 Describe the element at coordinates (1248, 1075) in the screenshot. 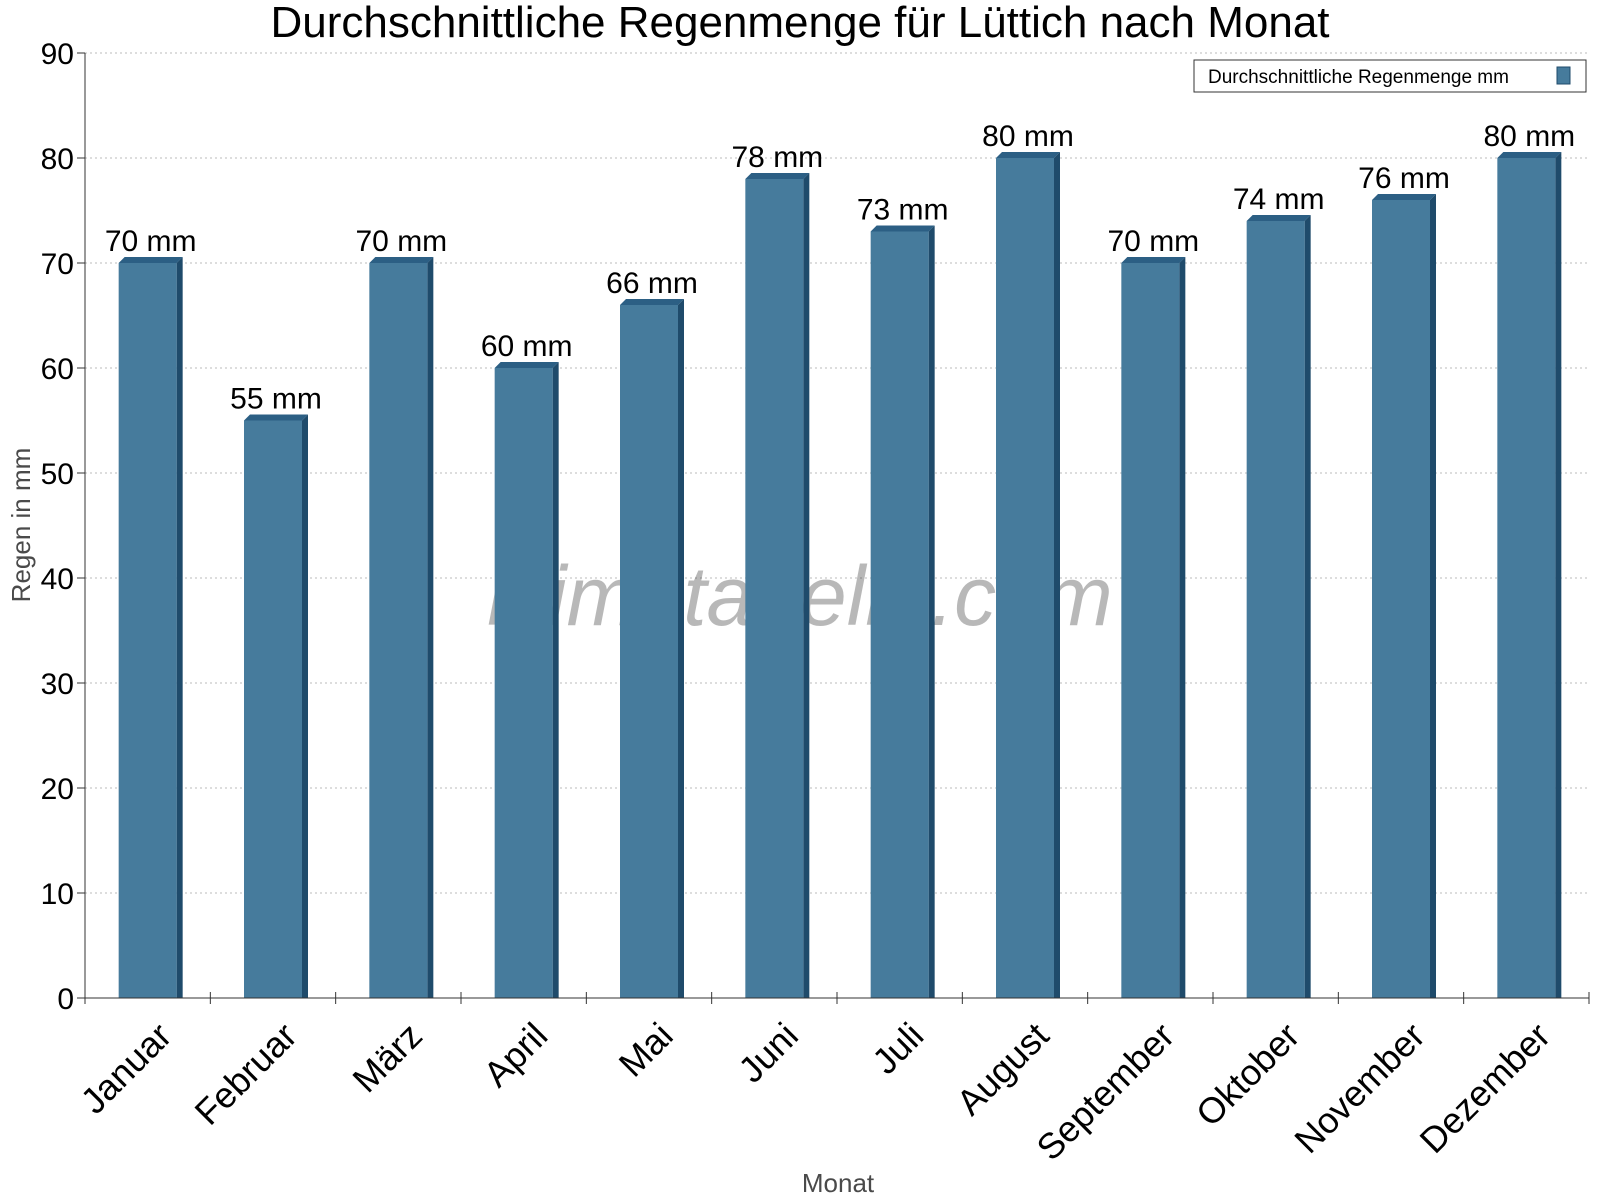

I see `x-tick-label: Oktober` at that location.